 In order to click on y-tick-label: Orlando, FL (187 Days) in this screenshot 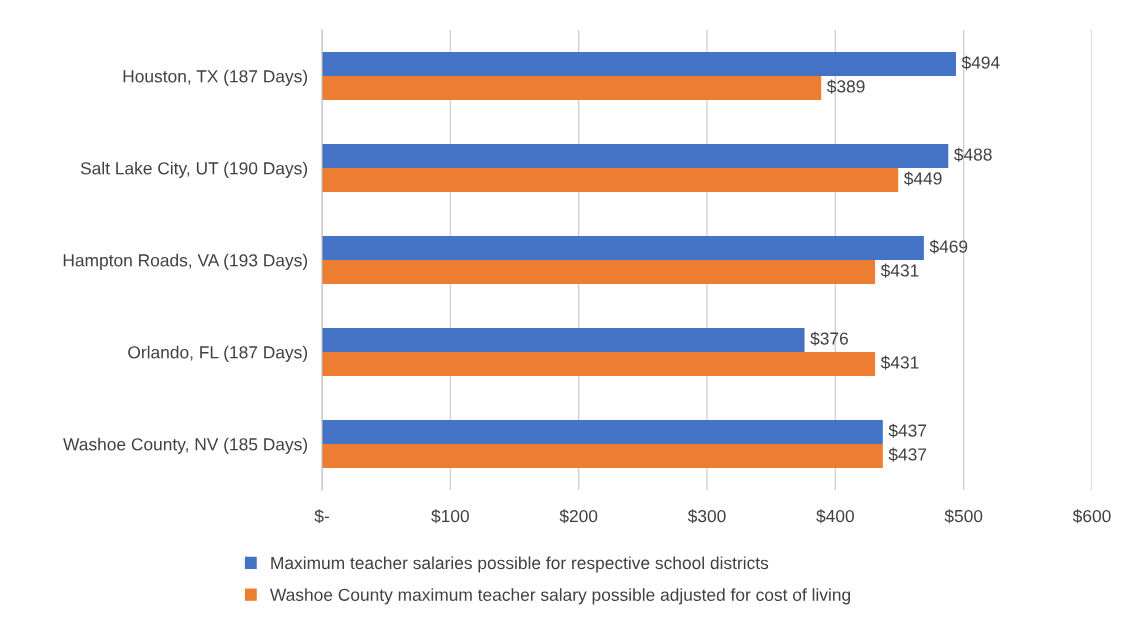, I will do `click(218, 353)`.